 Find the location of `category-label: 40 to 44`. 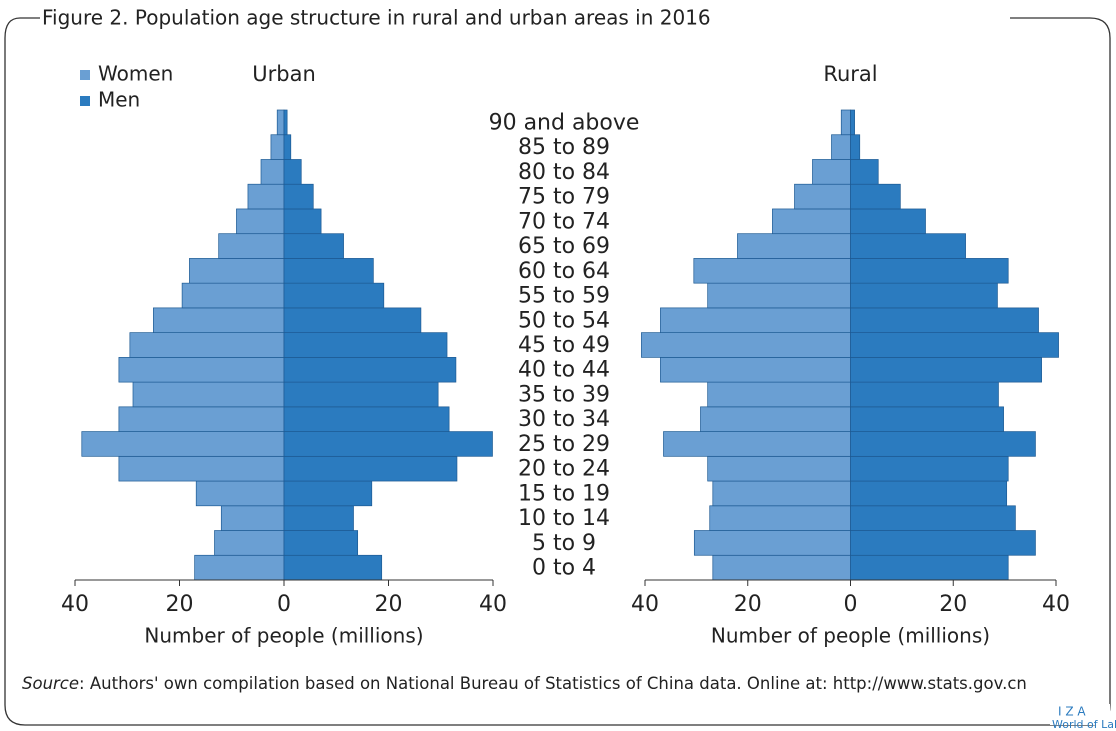

category-label: 40 to 44 is located at coordinates (564, 370).